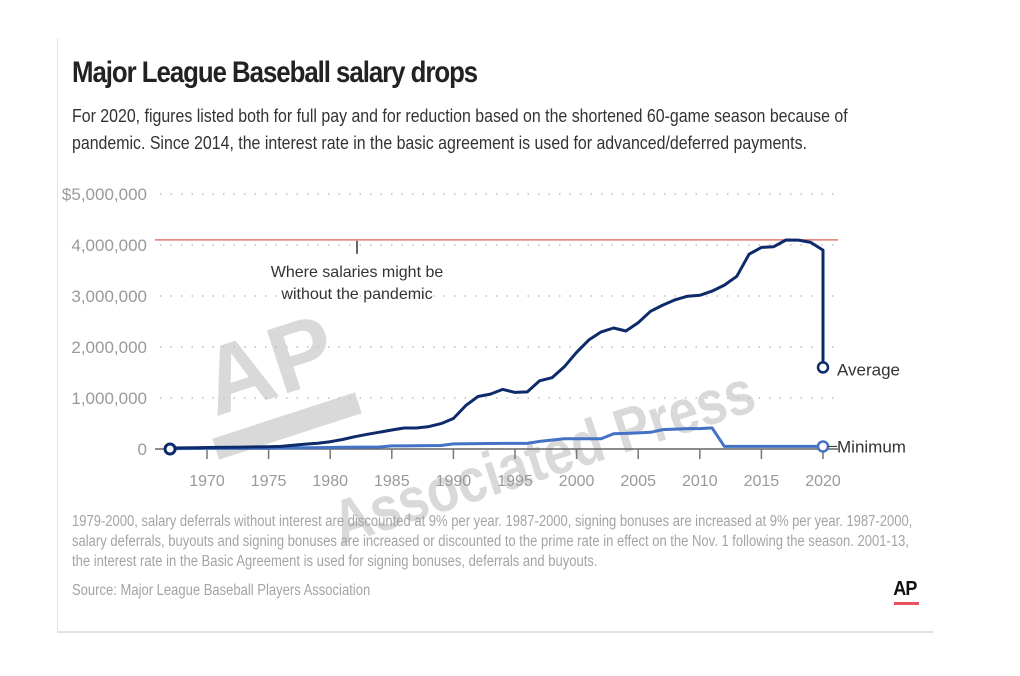  What do you see at coordinates (142, 449) in the screenshot?
I see `y-tick-label: 0` at bounding box center [142, 449].